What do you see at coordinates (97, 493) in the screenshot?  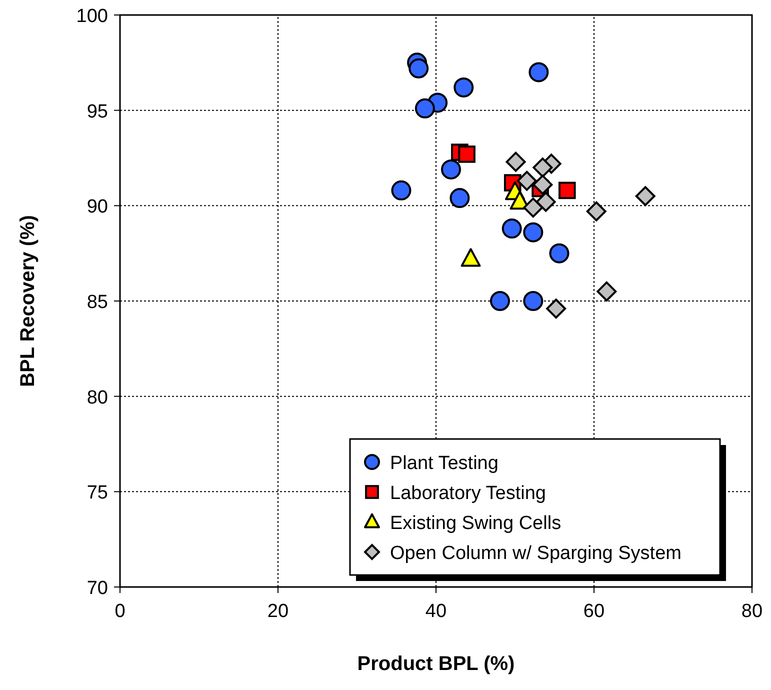 I see `y-tick-label: 75` at bounding box center [97, 493].